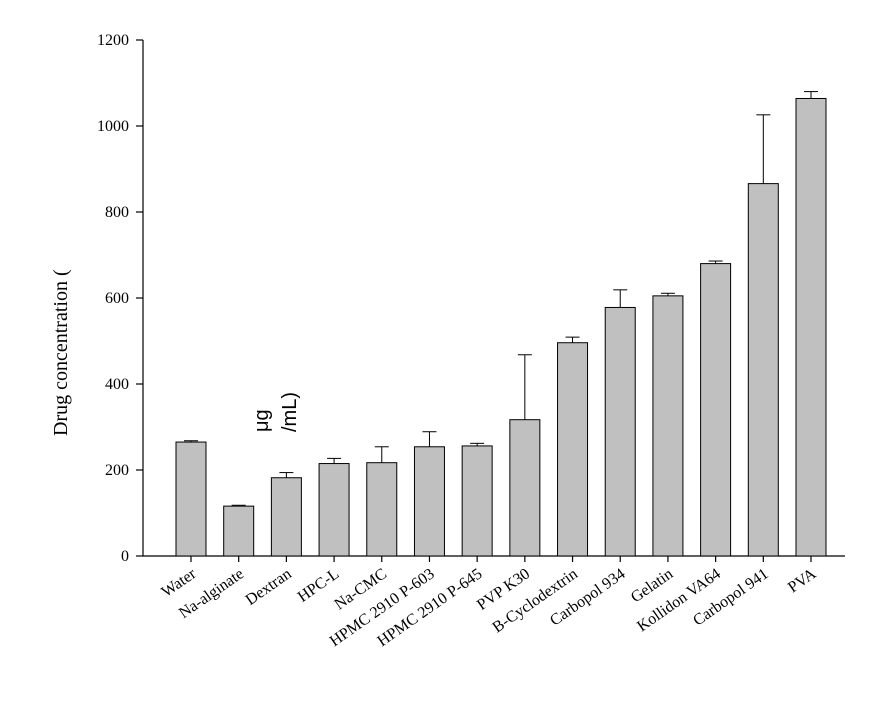 This screenshot has width=882, height=702. I want to click on y-axis-label: Drug concentration (, so click(61, 352).